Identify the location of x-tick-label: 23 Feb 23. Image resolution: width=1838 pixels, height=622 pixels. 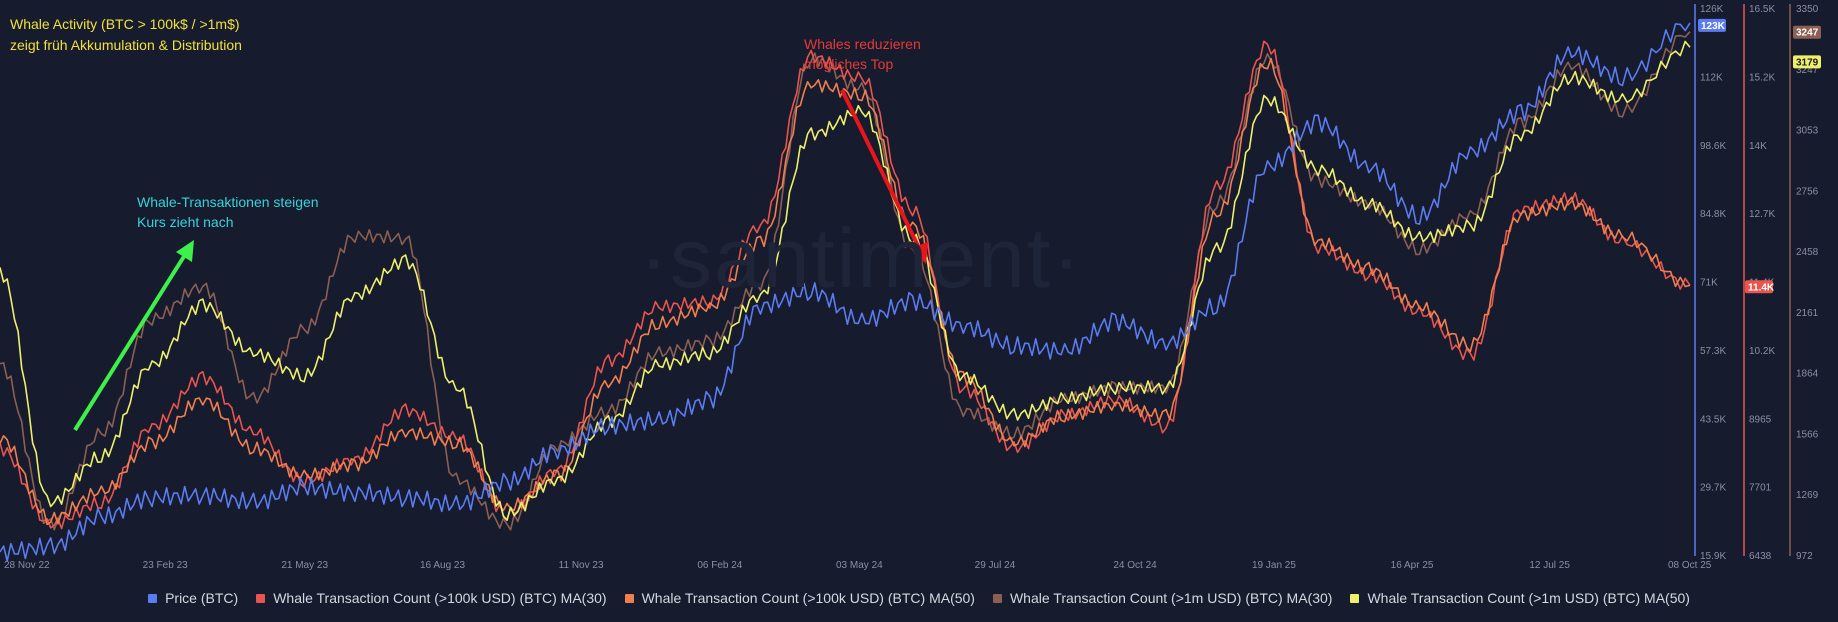
(165, 565).